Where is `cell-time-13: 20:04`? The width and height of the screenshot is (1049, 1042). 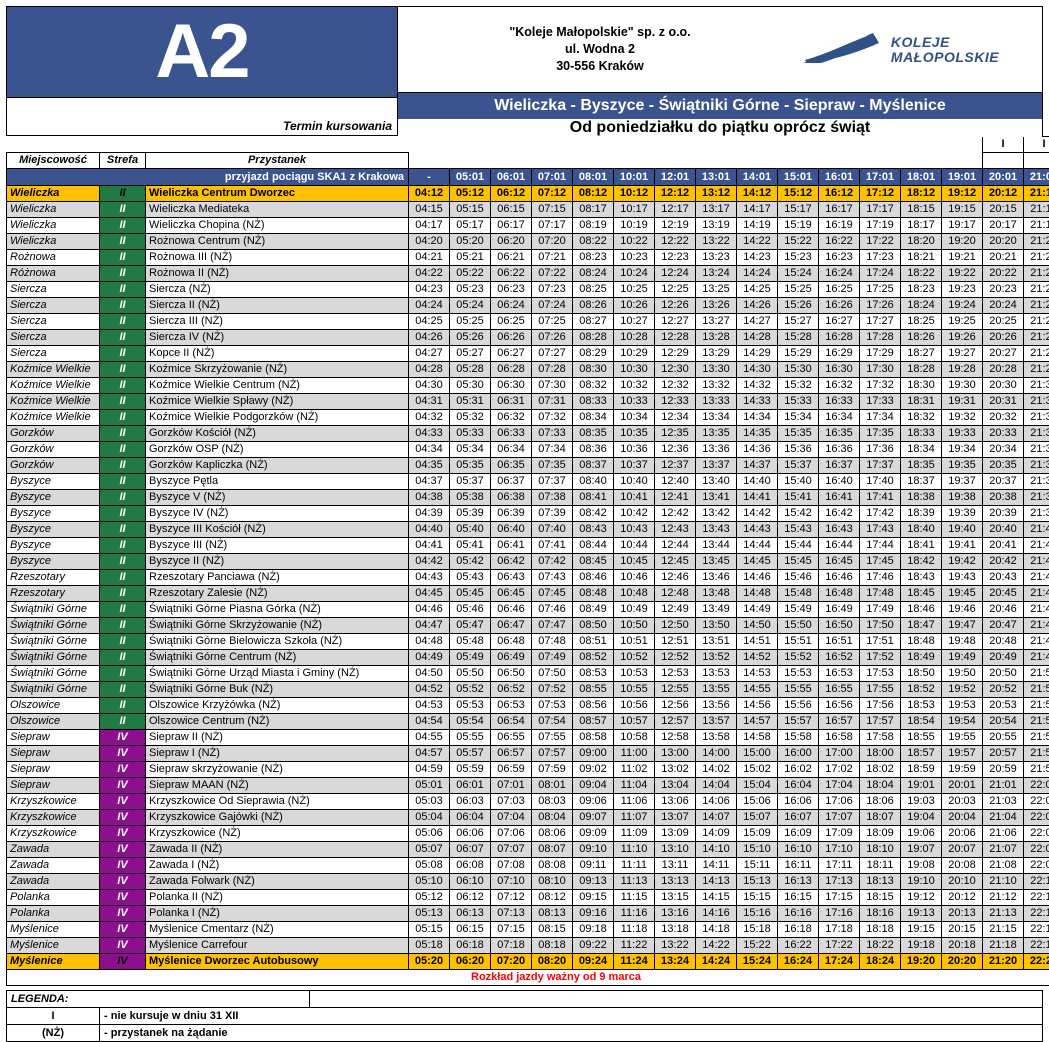 cell-time-13: 20:04 is located at coordinates (962, 818).